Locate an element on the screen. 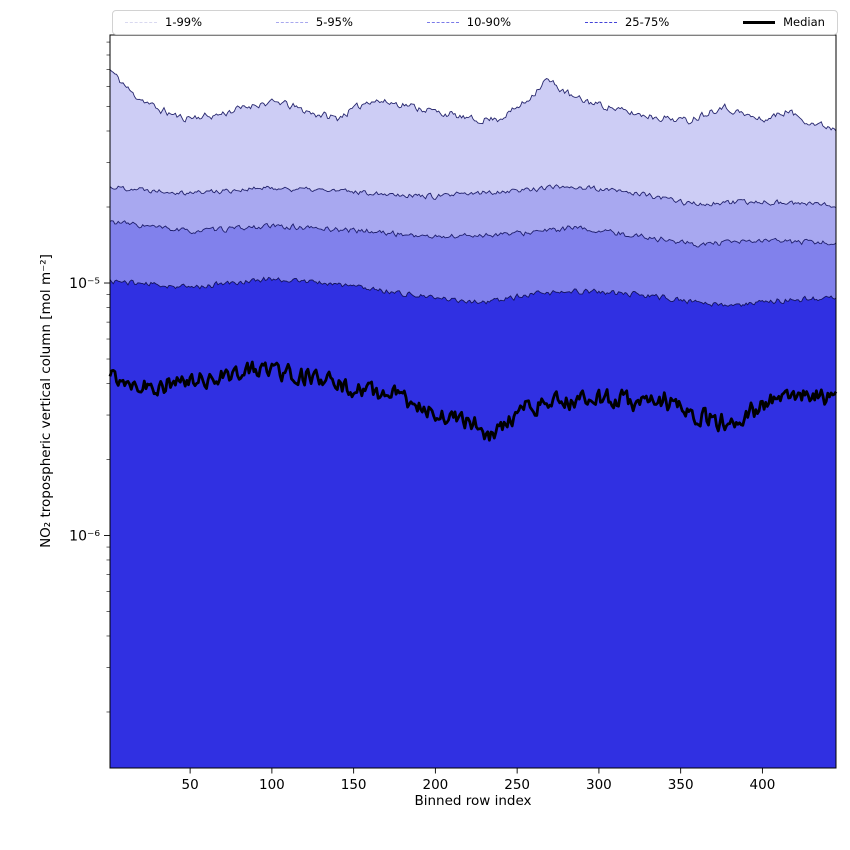 The image size is (850, 850). x-tick-label: 200 is located at coordinates (436, 785).